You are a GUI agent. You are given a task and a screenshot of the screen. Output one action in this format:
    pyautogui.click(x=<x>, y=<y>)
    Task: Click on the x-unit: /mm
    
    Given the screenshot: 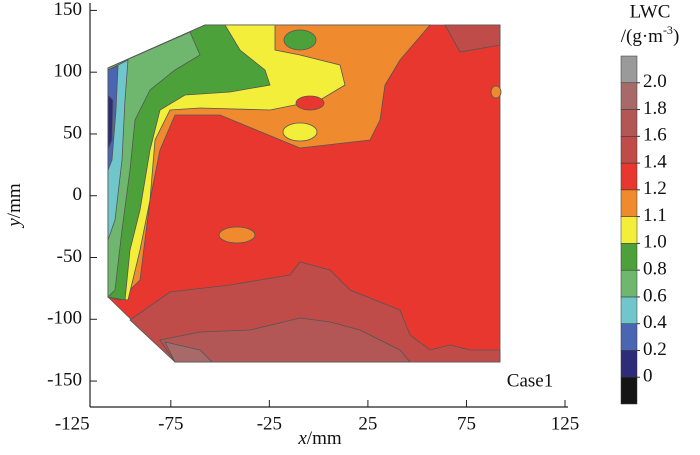 What is the action you would take?
    pyautogui.click(x=324, y=438)
    